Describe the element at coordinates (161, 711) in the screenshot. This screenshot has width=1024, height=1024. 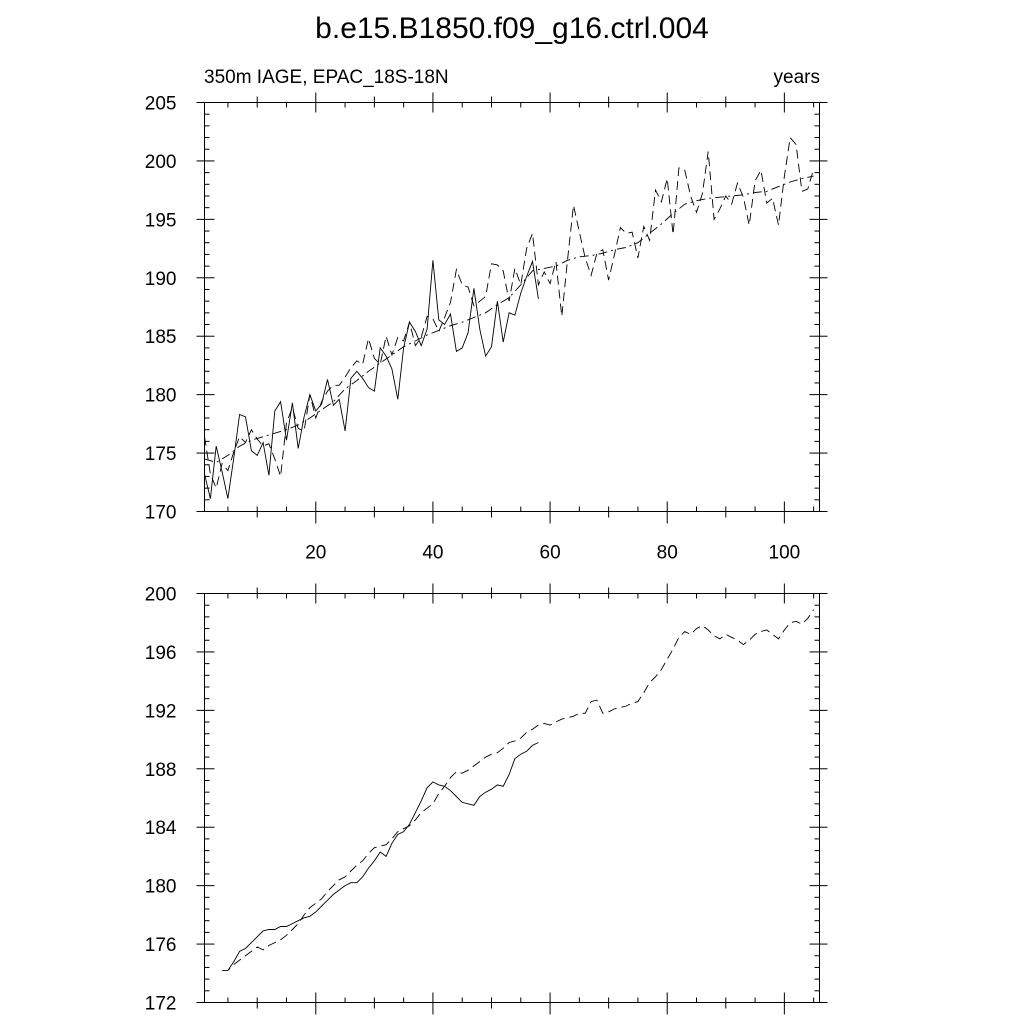
I see `bottom-ytick-label: 192` at that location.